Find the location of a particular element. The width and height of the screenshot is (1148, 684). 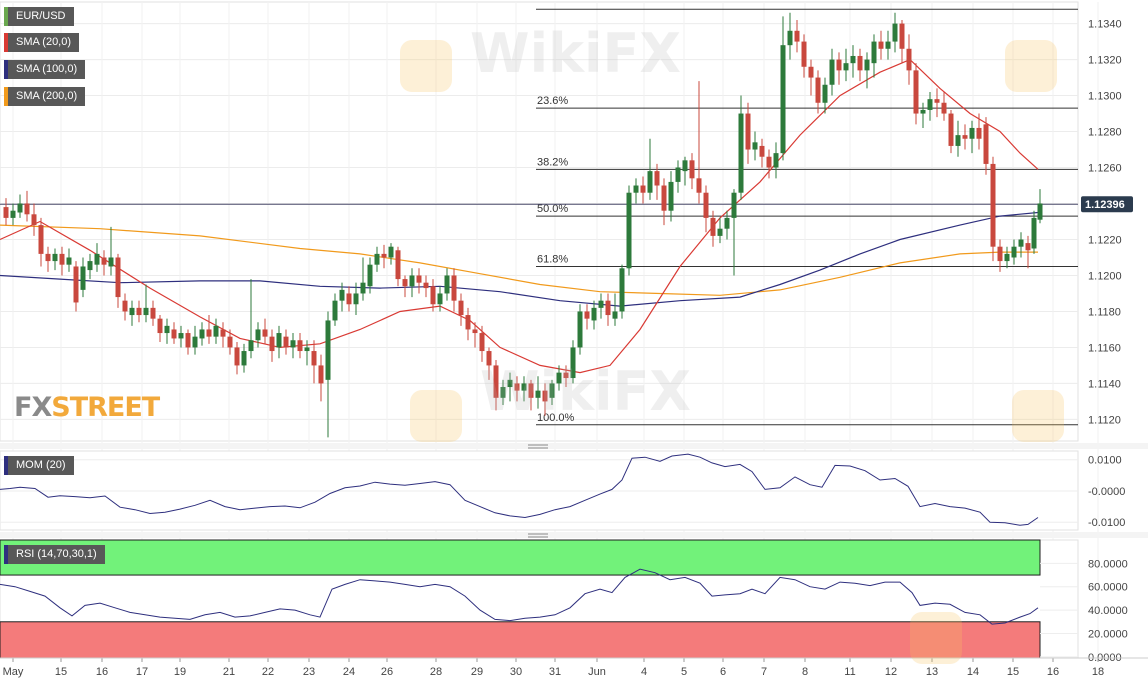

legend-sma-100: SMA (100,0) is located at coordinates (45, 69).